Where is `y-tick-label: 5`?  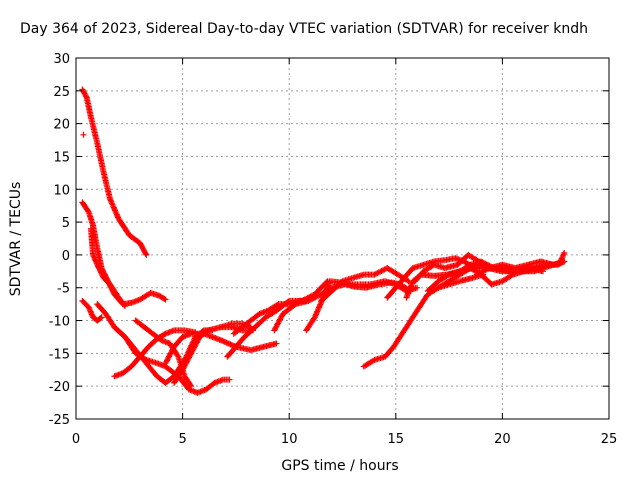 y-tick-label: 5 is located at coordinates (66, 223).